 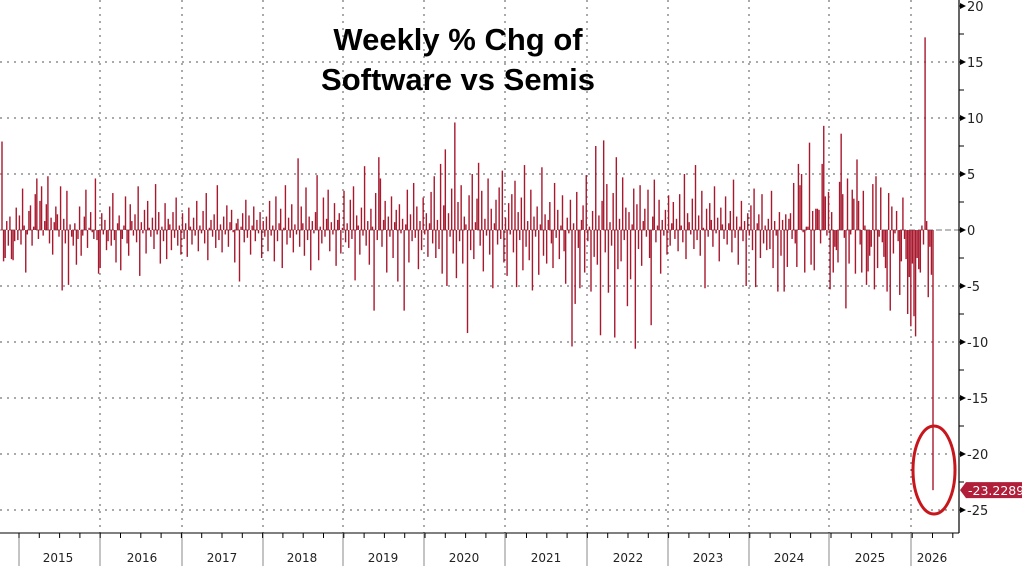 What do you see at coordinates (934, 470) in the screenshot?
I see `highlight-circle` at bounding box center [934, 470].